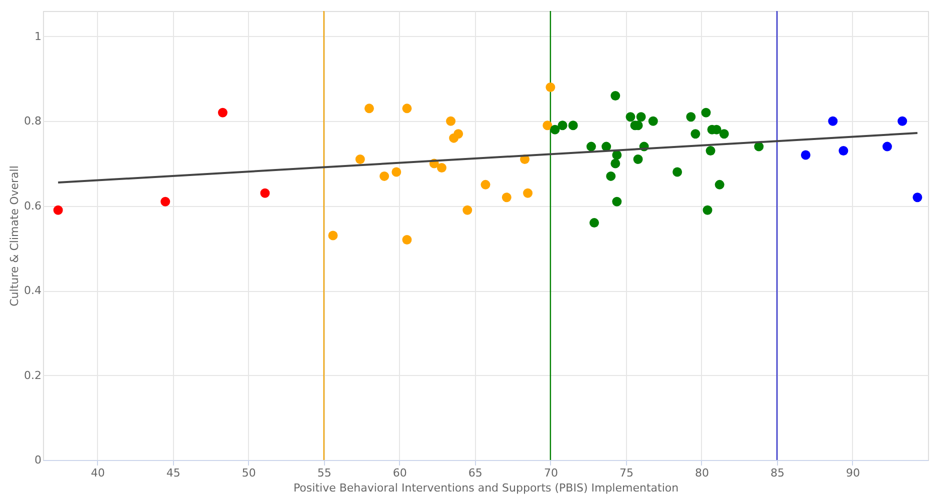  I want to click on y-tick-label: 0.2, so click(33, 375).